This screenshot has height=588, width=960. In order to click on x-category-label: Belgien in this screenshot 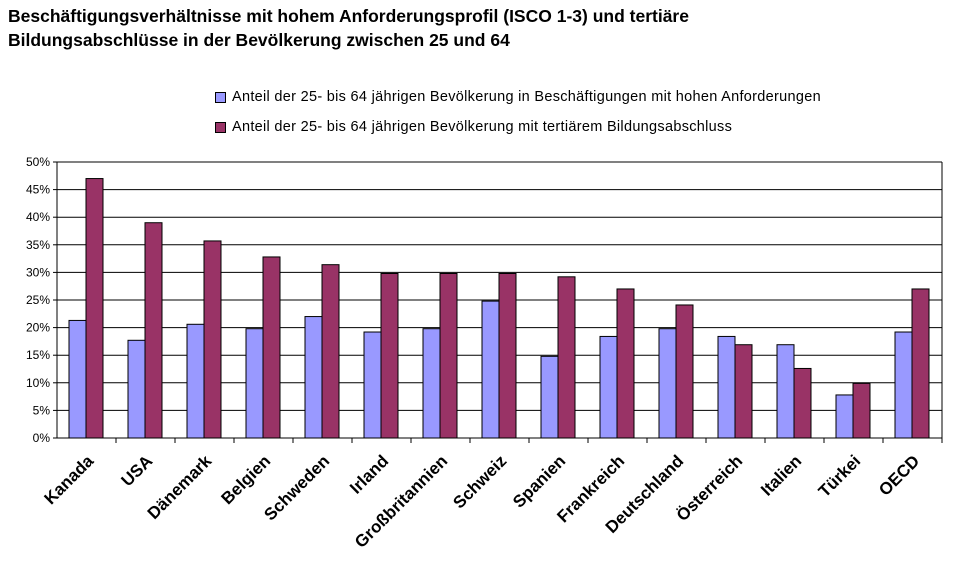, I will do `click(245, 479)`.